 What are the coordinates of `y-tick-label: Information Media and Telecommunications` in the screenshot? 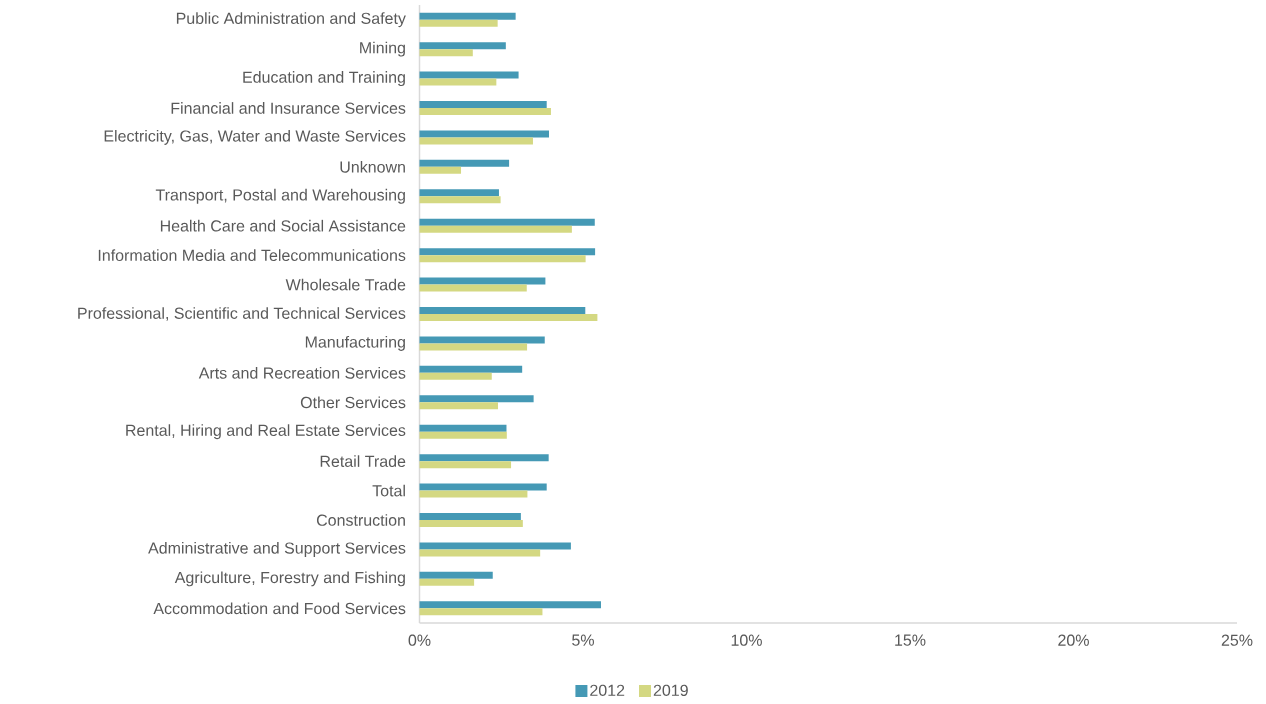 It's located at (252, 255).